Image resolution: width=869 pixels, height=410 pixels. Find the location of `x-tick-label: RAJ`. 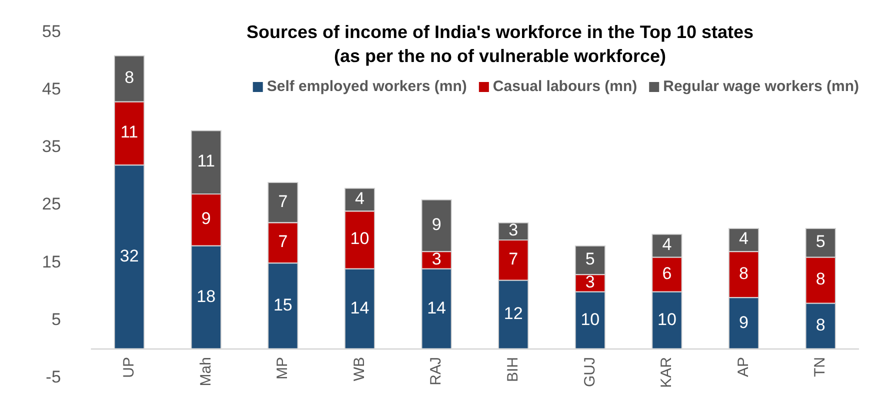

x-tick-label: RAJ is located at coordinates (436, 371).